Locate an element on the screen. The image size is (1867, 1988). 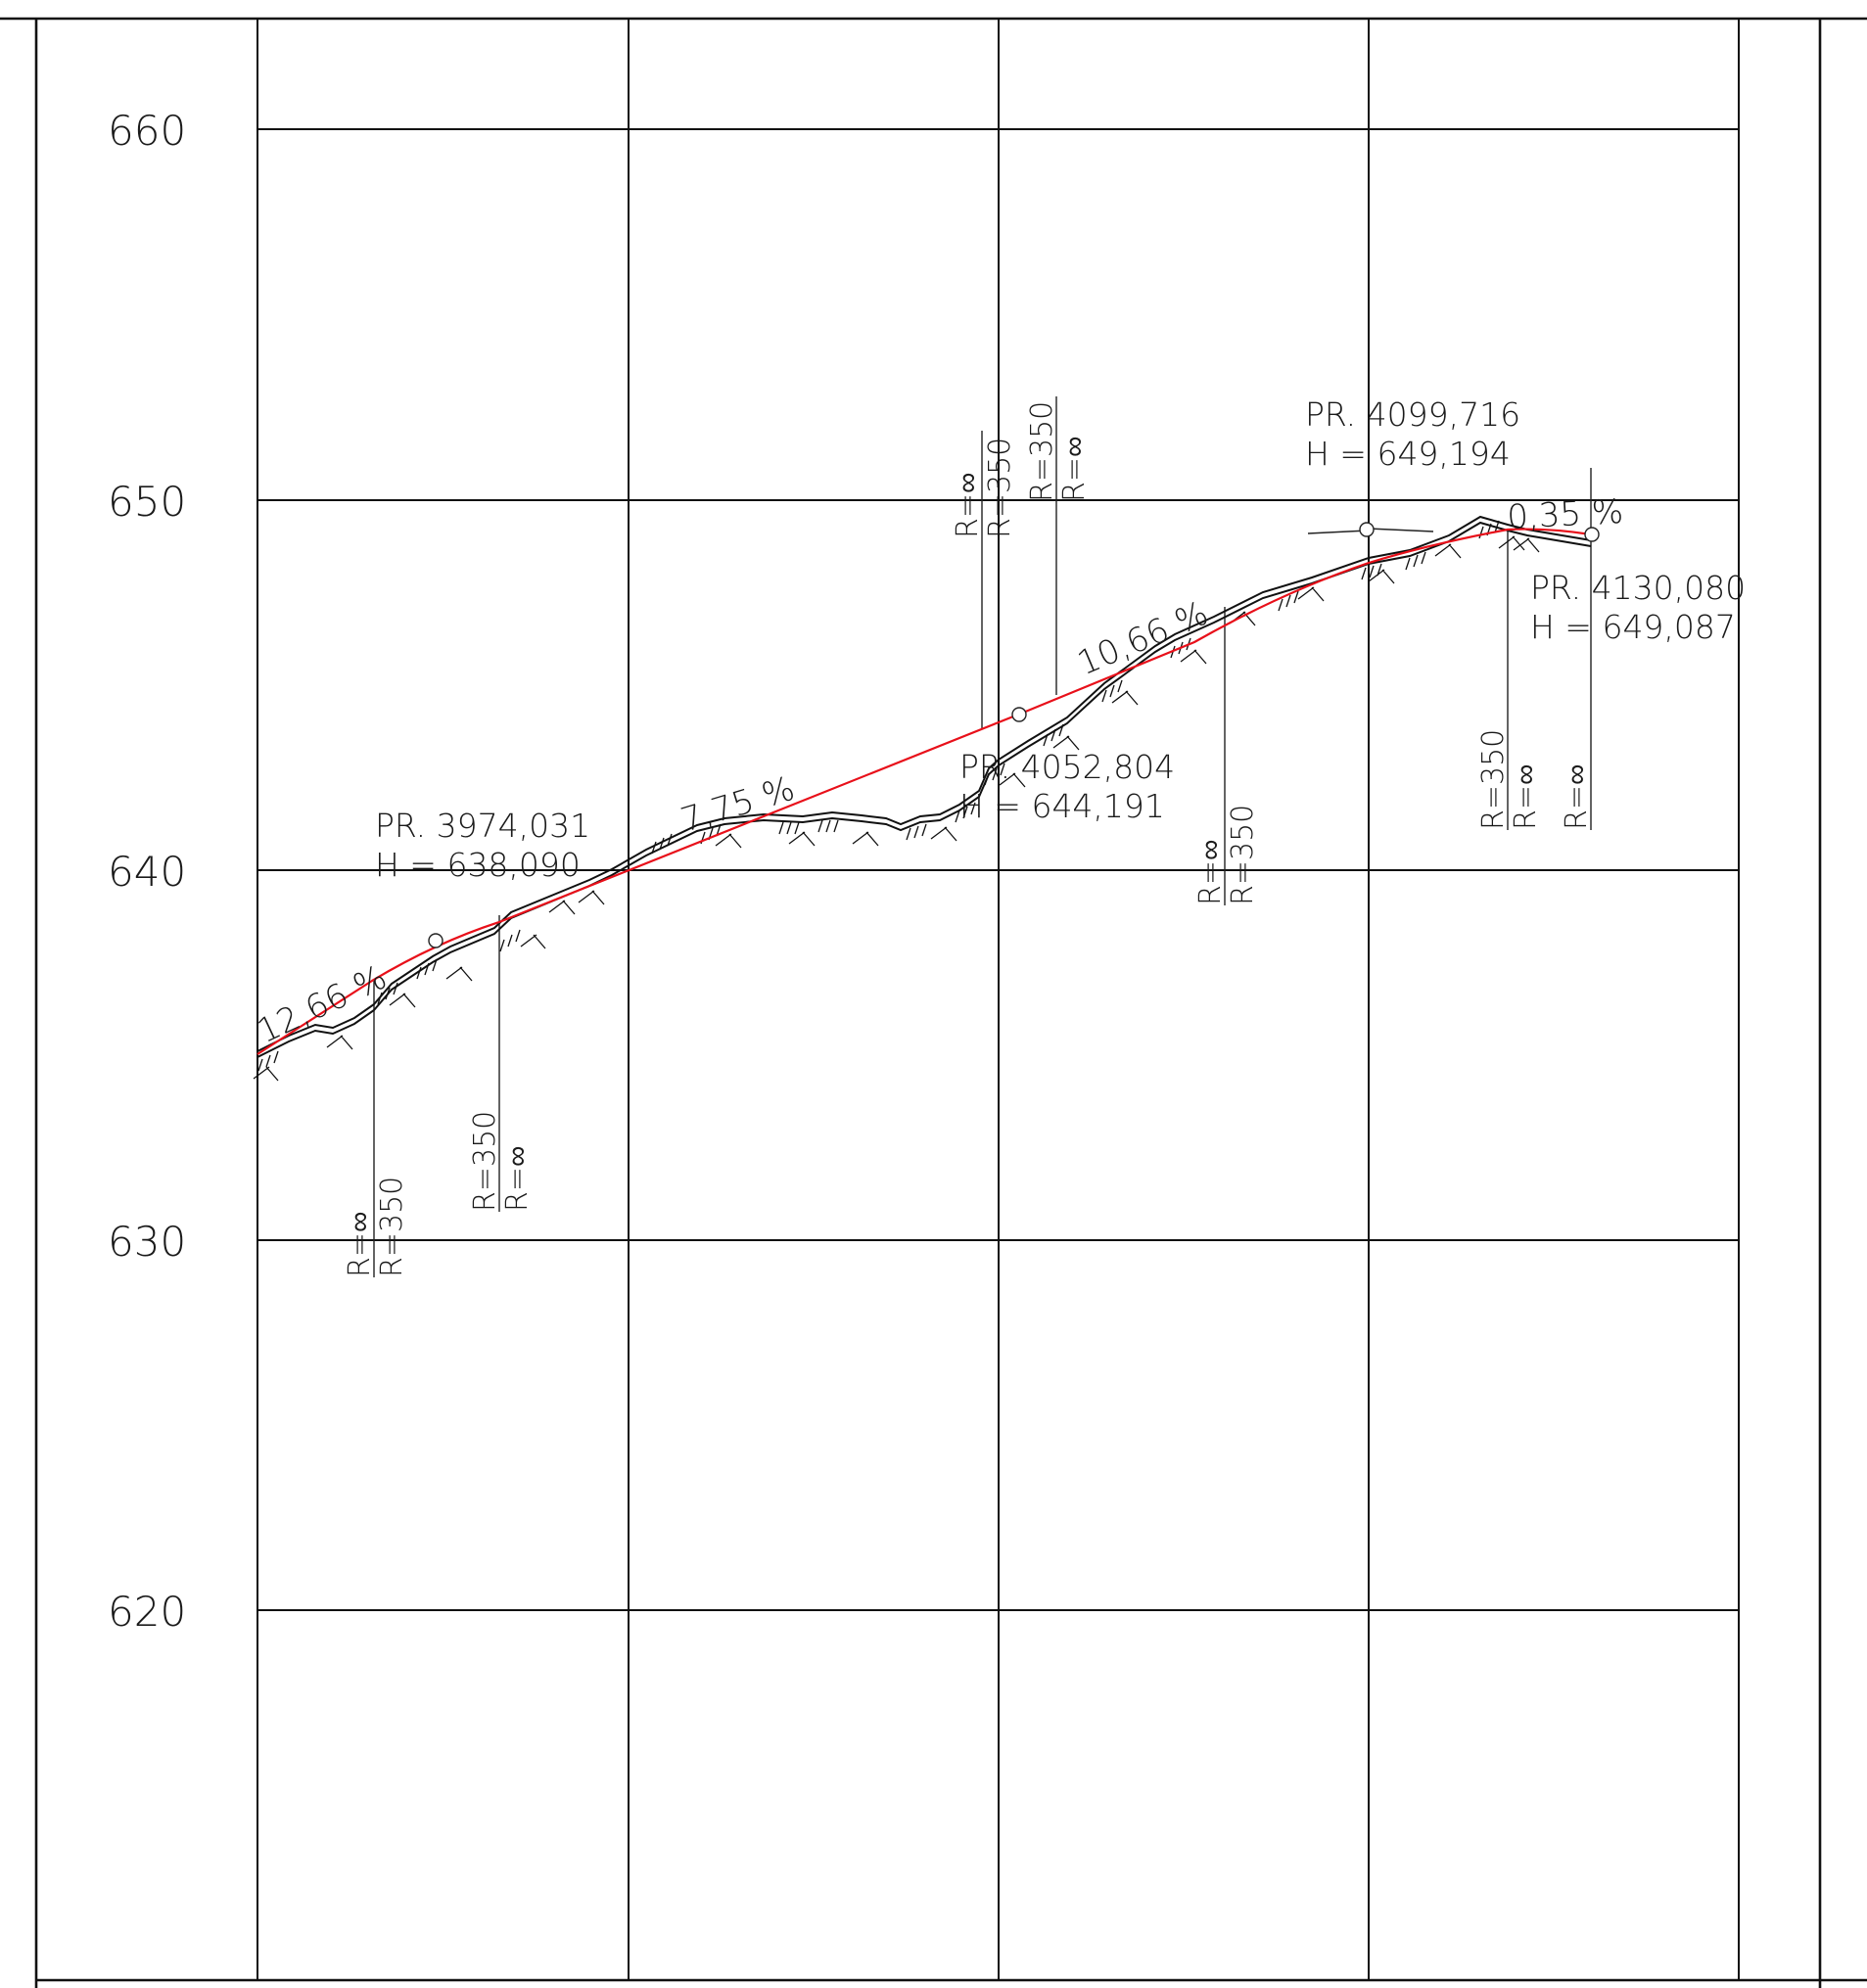
pvi-3-station: PR. 4099,716 is located at coordinates (1412, 414).